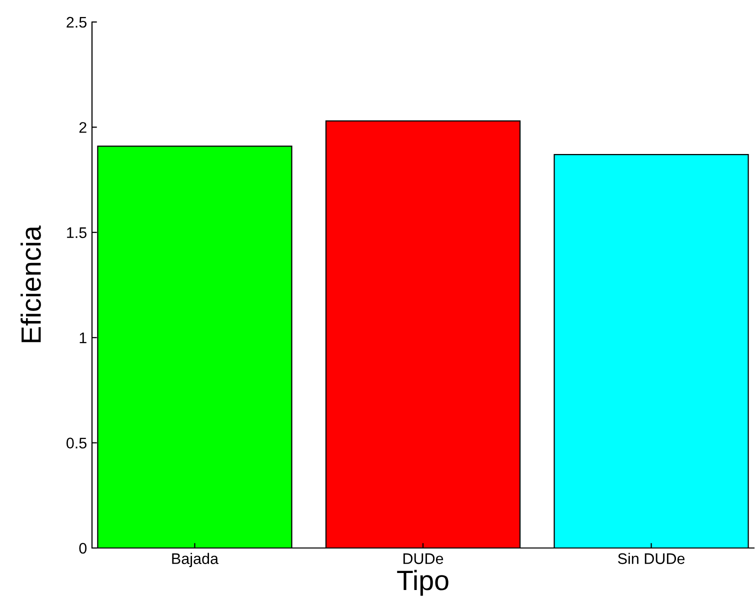 This screenshot has width=756, height=614. Describe the element at coordinates (30, 284) in the screenshot. I see `y-axis-title: Eficiencia` at that location.